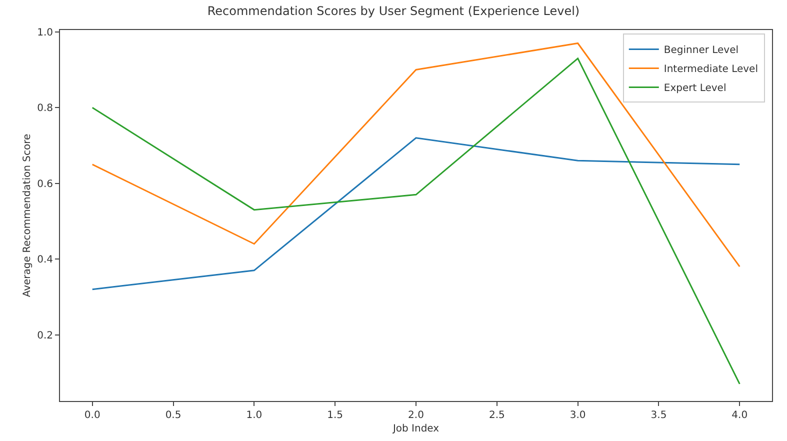  I want to click on x-axis-title: Job Index, so click(416, 429).